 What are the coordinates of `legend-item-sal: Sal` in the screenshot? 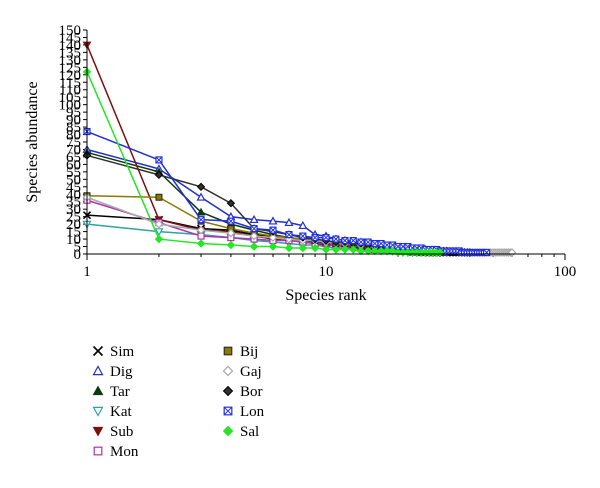 It's located at (240, 432).